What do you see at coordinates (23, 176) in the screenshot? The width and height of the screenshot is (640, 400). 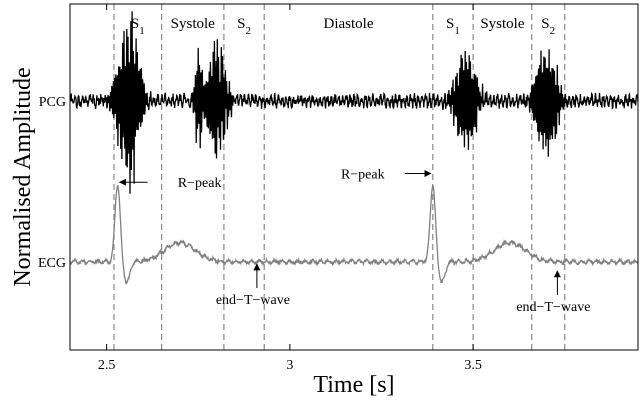 I see `y-axis-label: Normalised Amplitude` at bounding box center [23, 176].